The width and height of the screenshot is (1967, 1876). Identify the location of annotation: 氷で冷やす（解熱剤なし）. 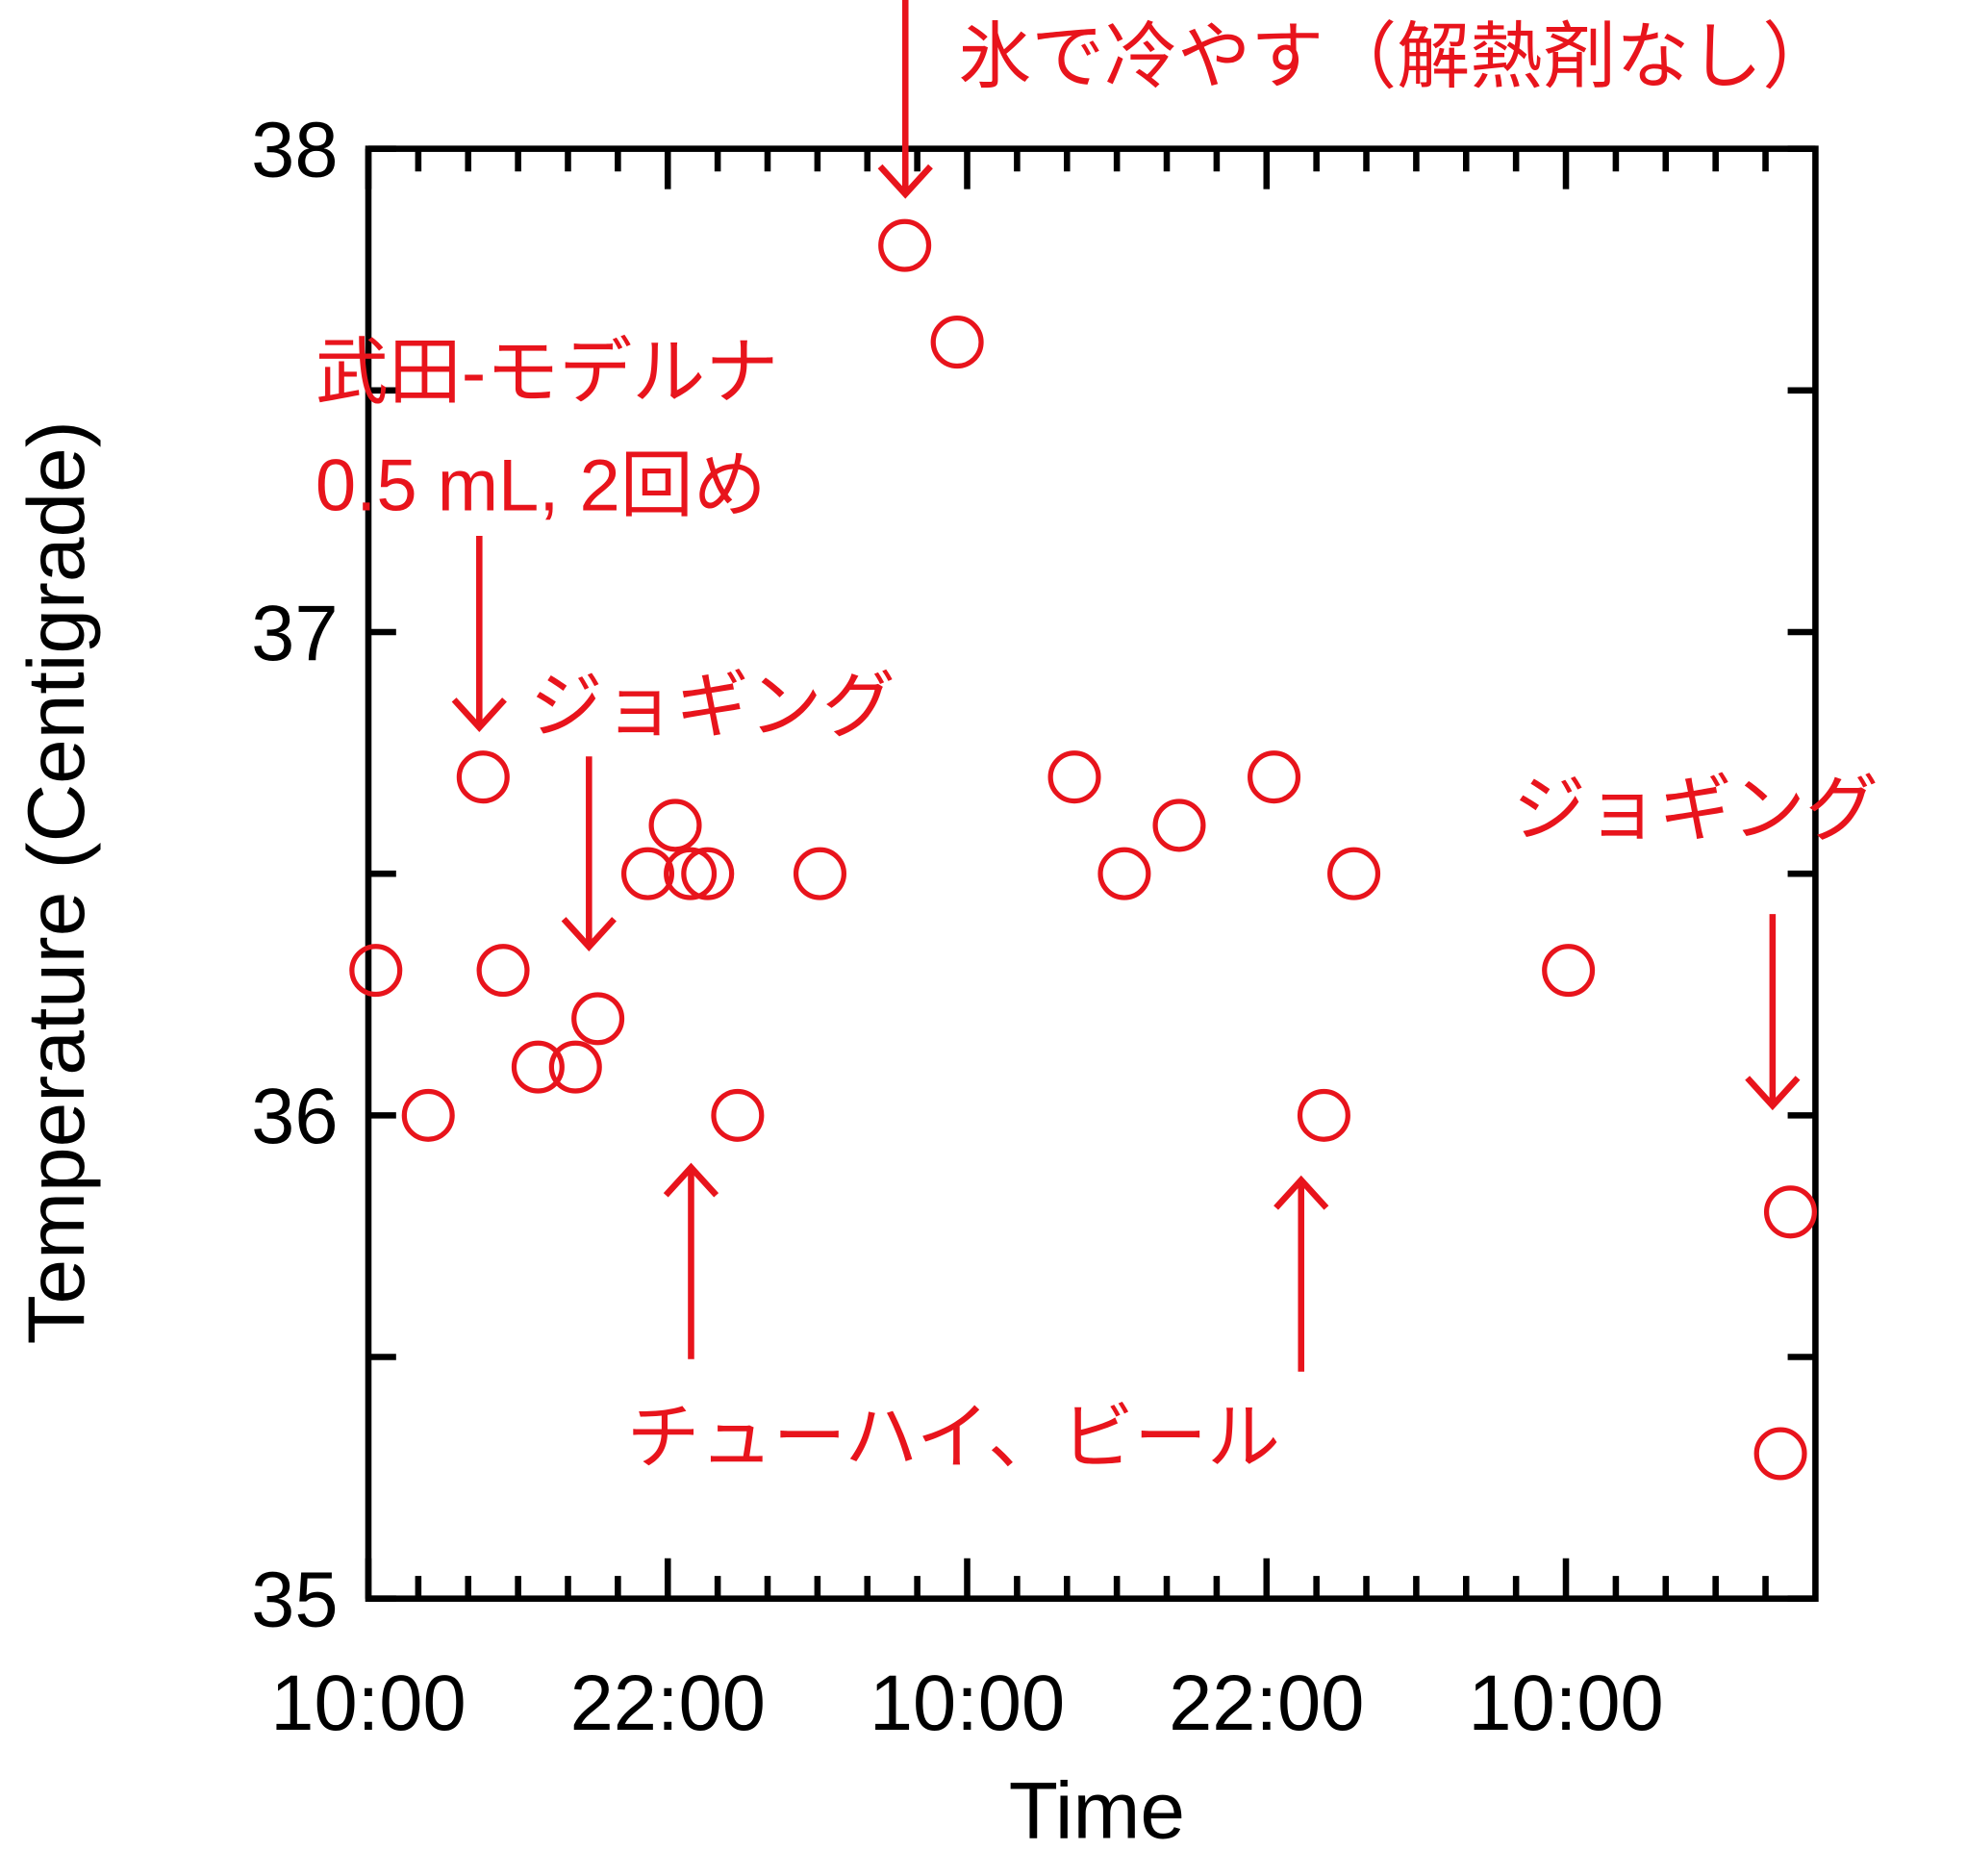
(1396, 57).